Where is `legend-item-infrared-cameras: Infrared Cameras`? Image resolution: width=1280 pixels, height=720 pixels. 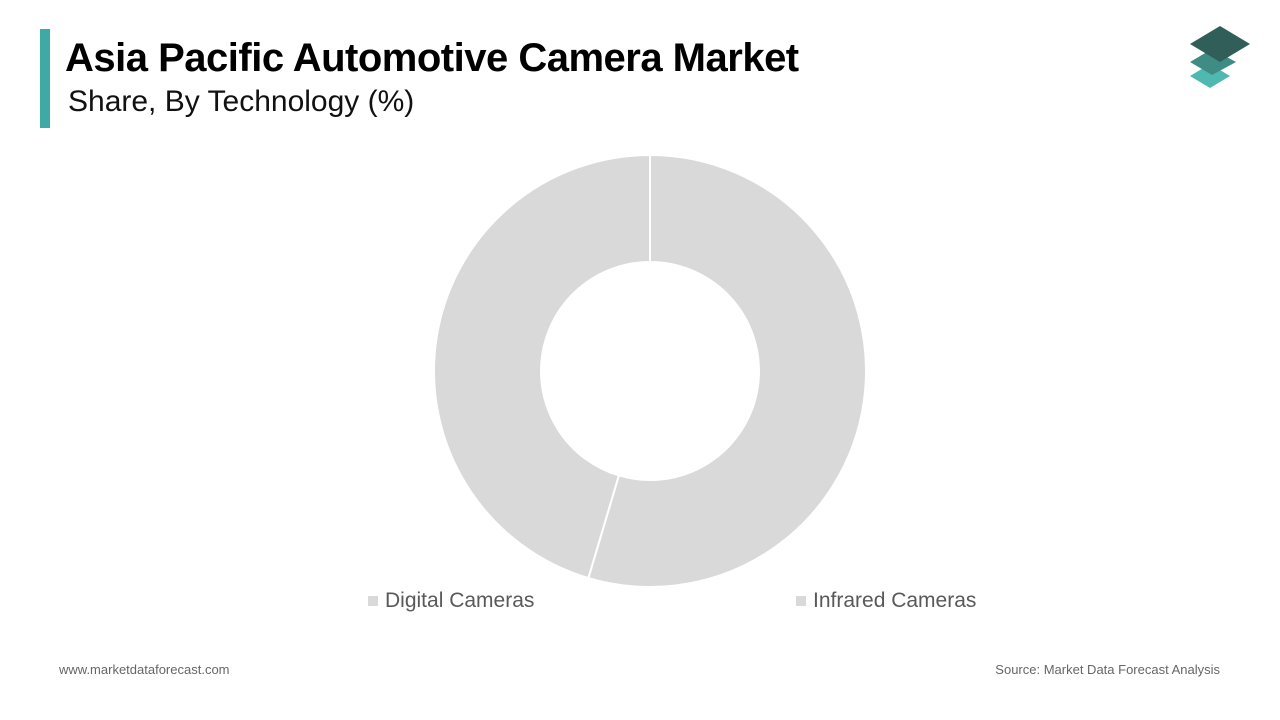 legend-item-infrared-cameras: Infrared Cameras is located at coordinates (886, 601).